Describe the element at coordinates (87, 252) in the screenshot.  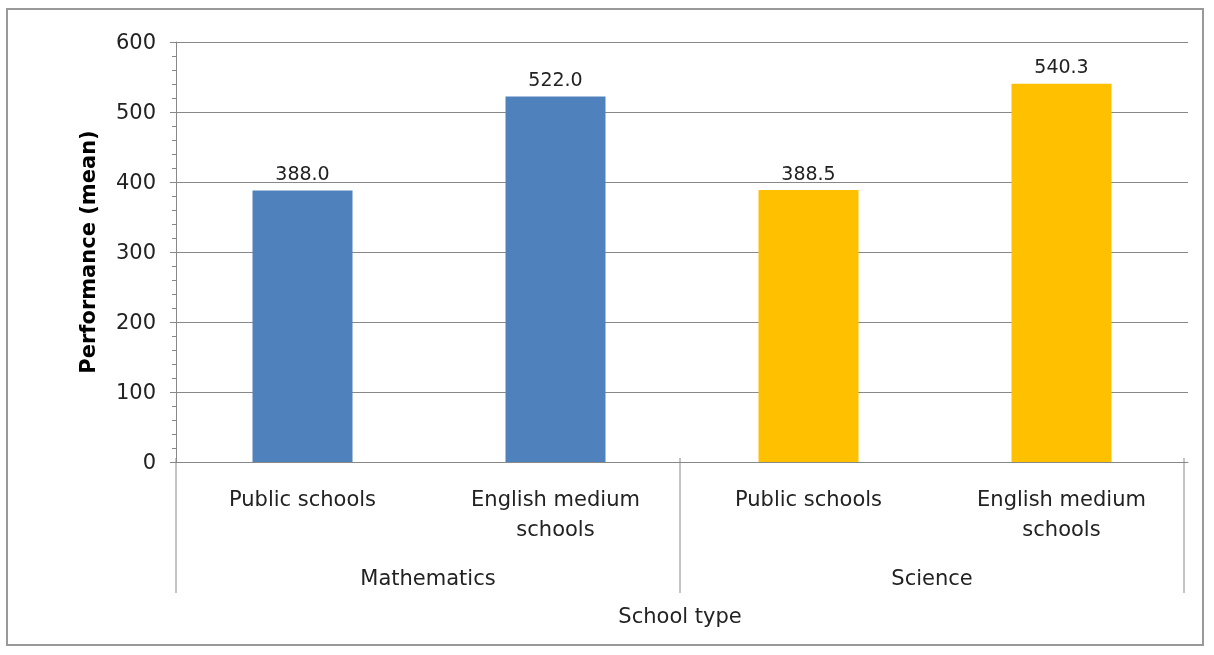
I see `y-axis-title: Performance (mean)` at that location.